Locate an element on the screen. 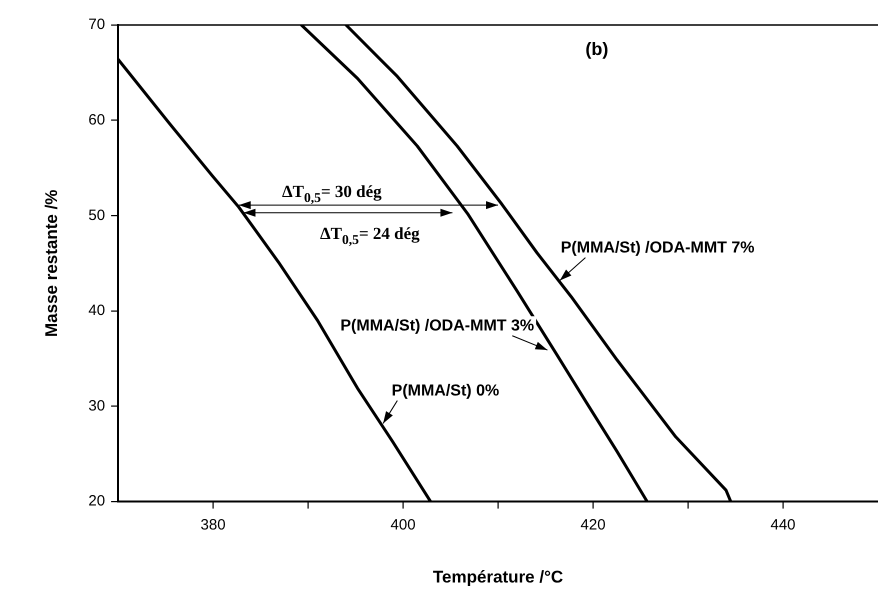 This screenshot has width=878, height=605. y-tick-label: 60 is located at coordinates (97, 119).